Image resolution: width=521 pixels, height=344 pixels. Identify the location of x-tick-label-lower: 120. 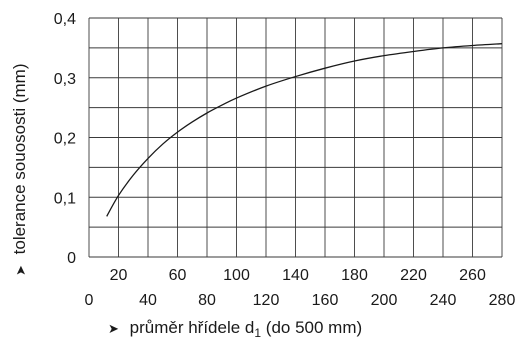
(266, 300).